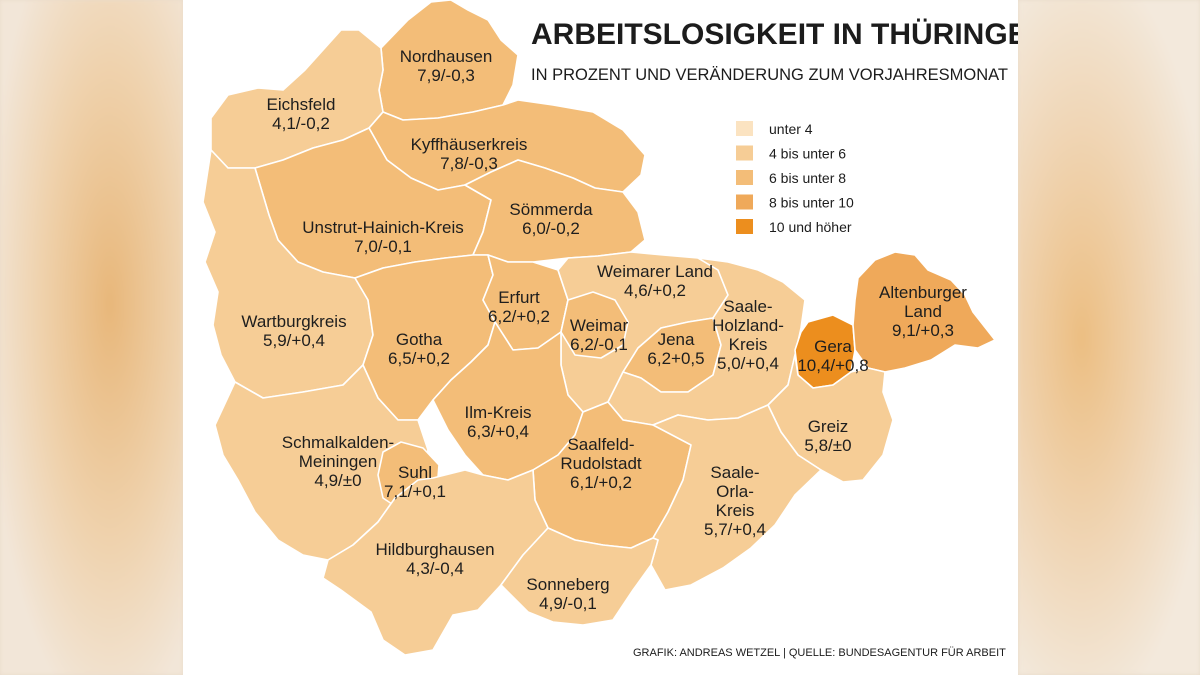 The height and width of the screenshot is (675, 1200). Describe the element at coordinates (655, 271) in the screenshot. I see `region-name: Weimarer Land` at that location.